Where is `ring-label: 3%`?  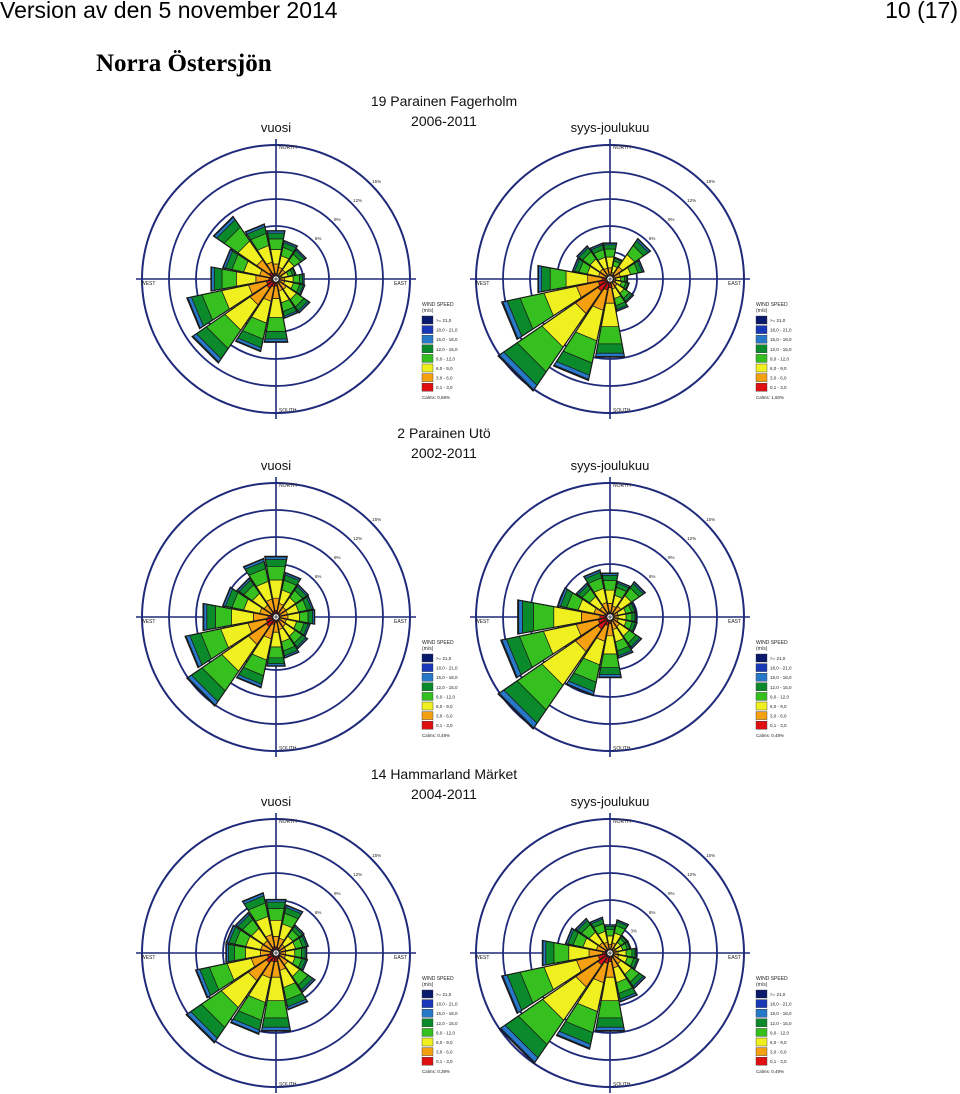 ring-label: 3% is located at coordinates (634, 930).